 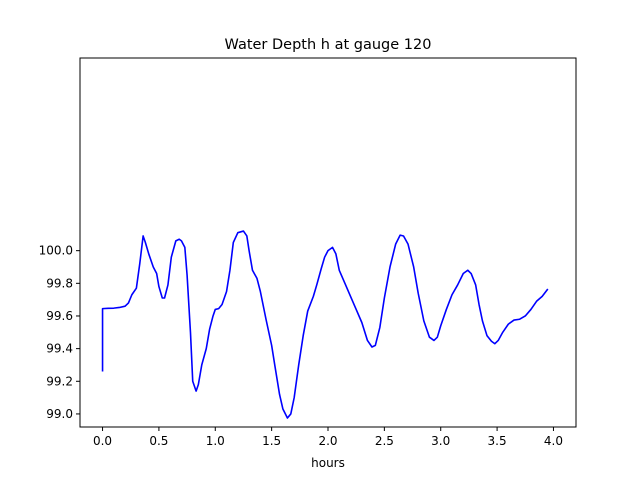 What do you see at coordinates (328, 45) in the screenshot?
I see `chart-title: Water Depth h at gauge 120` at bounding box center [328, 45].